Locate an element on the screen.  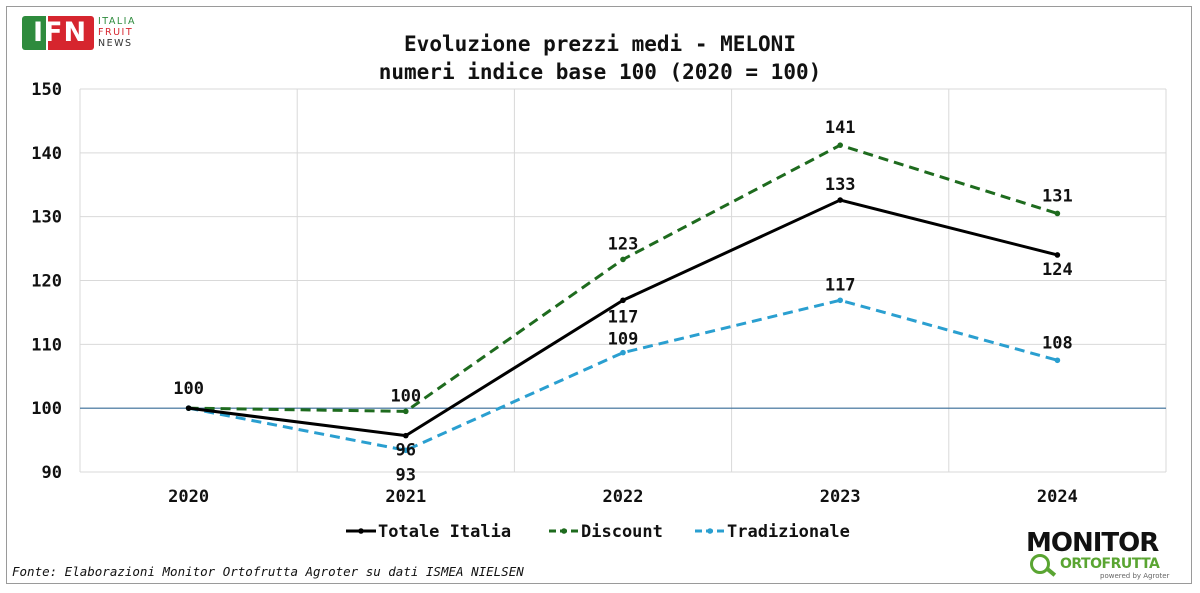
legend-label: Totale Italia is located at coordinates (444, 532).